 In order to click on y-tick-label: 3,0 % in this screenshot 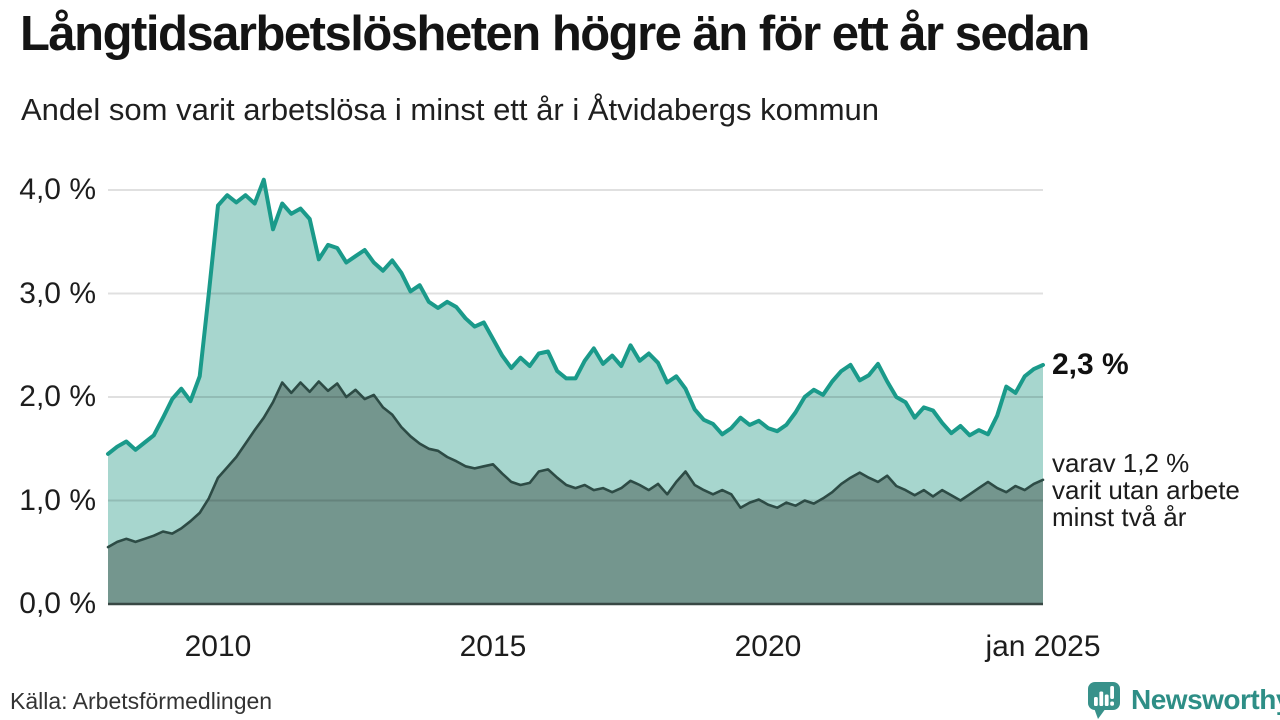, I will do `click(57, 293)`.